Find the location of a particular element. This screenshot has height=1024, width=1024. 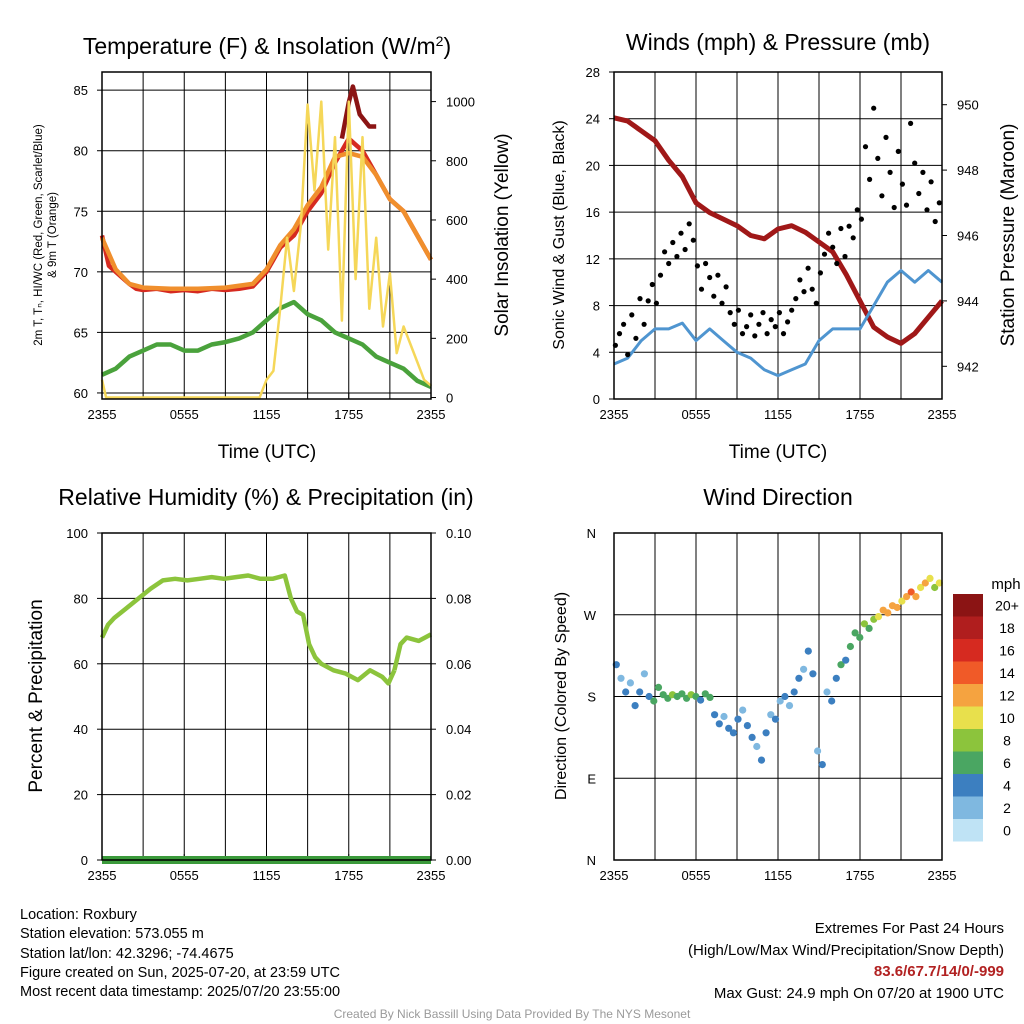

rh-y2-tick-label: 0.08 is located at coordinates (458, 598).